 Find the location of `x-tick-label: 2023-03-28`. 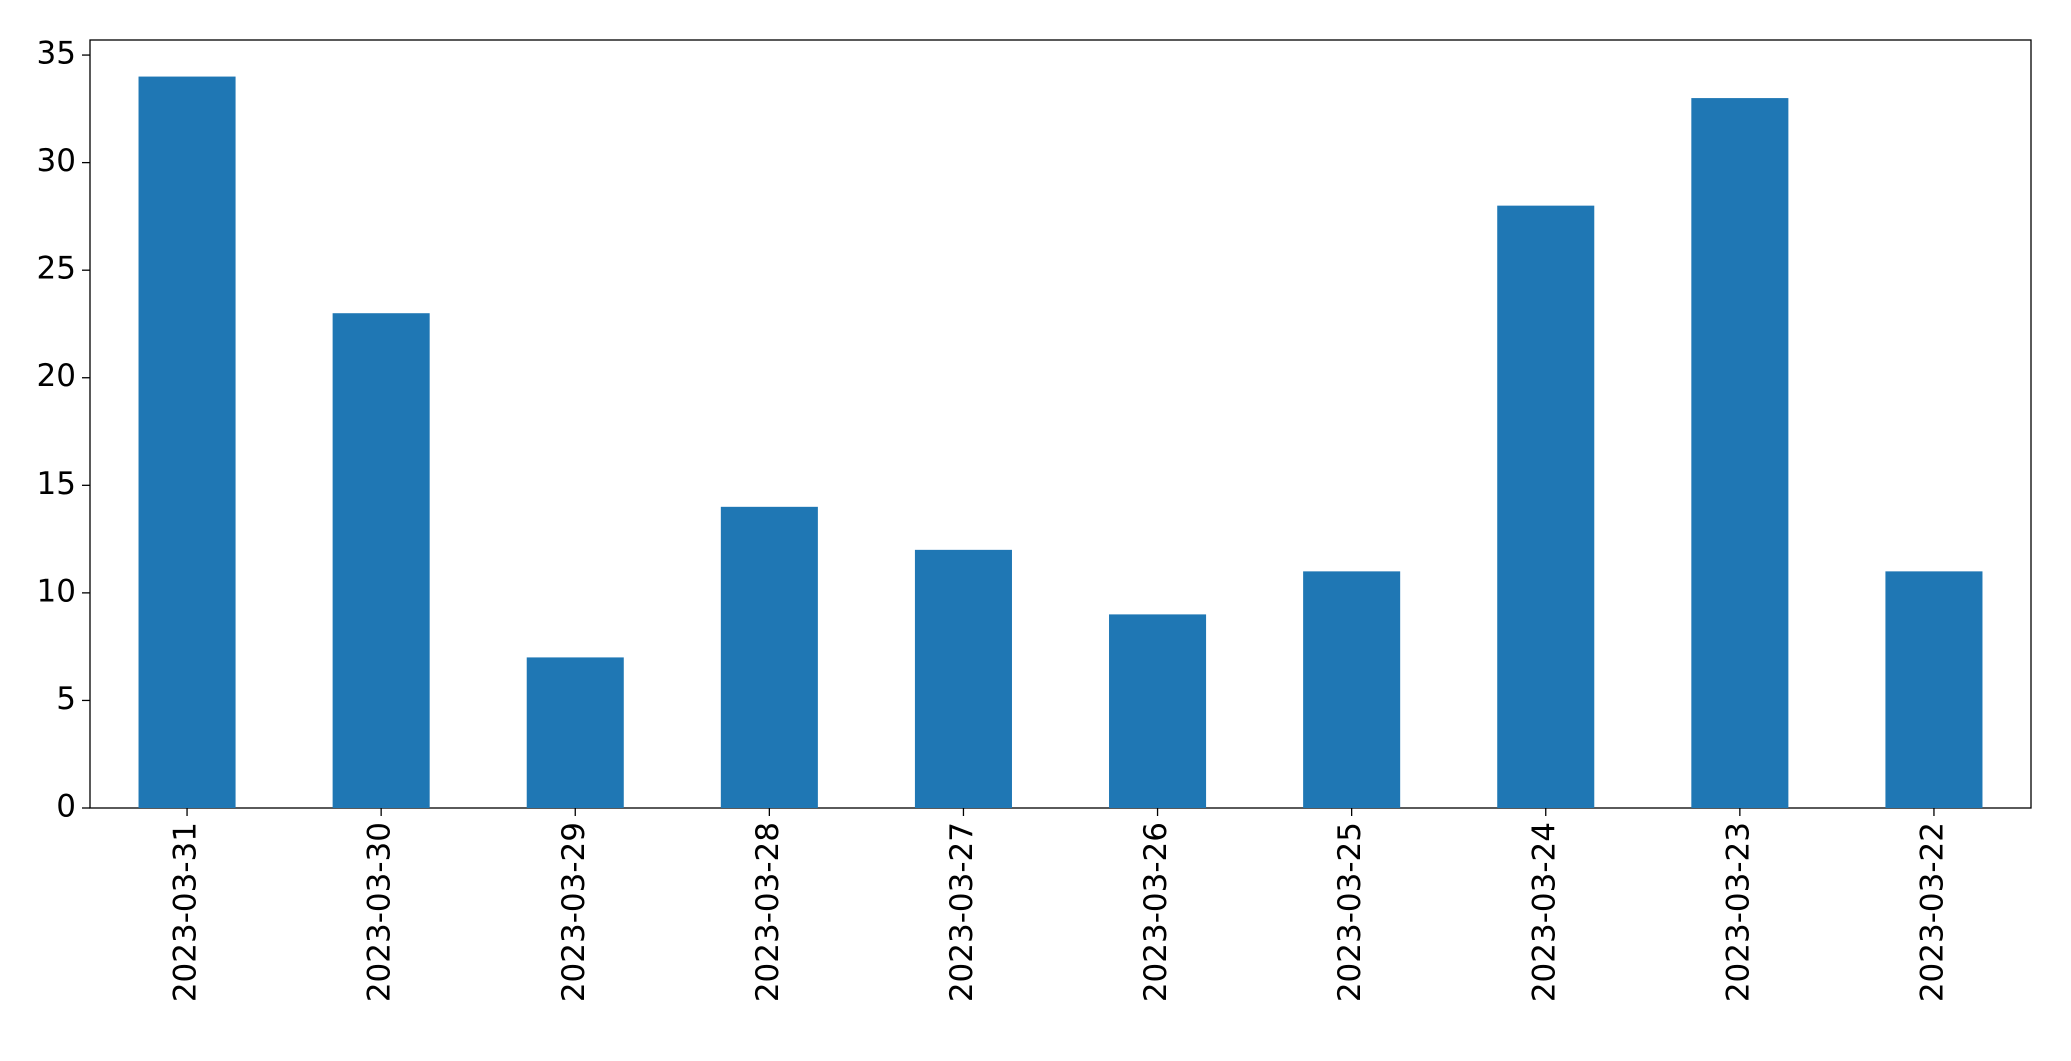

x-tick-label: 2023-03-28 is located at coordinates (768, 912).